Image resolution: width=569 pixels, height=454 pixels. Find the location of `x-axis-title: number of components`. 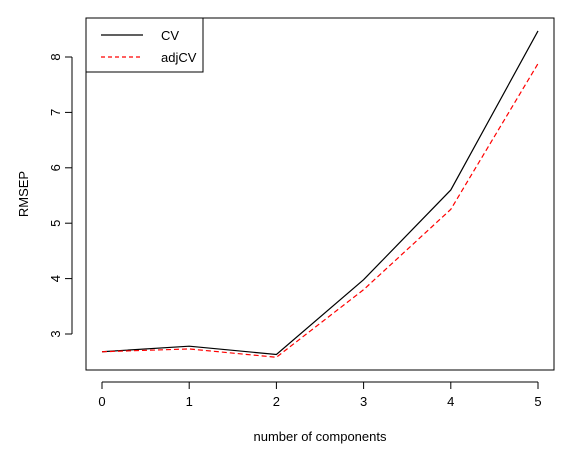

x-axis-title: number of components is located at coordinates (320, 436).